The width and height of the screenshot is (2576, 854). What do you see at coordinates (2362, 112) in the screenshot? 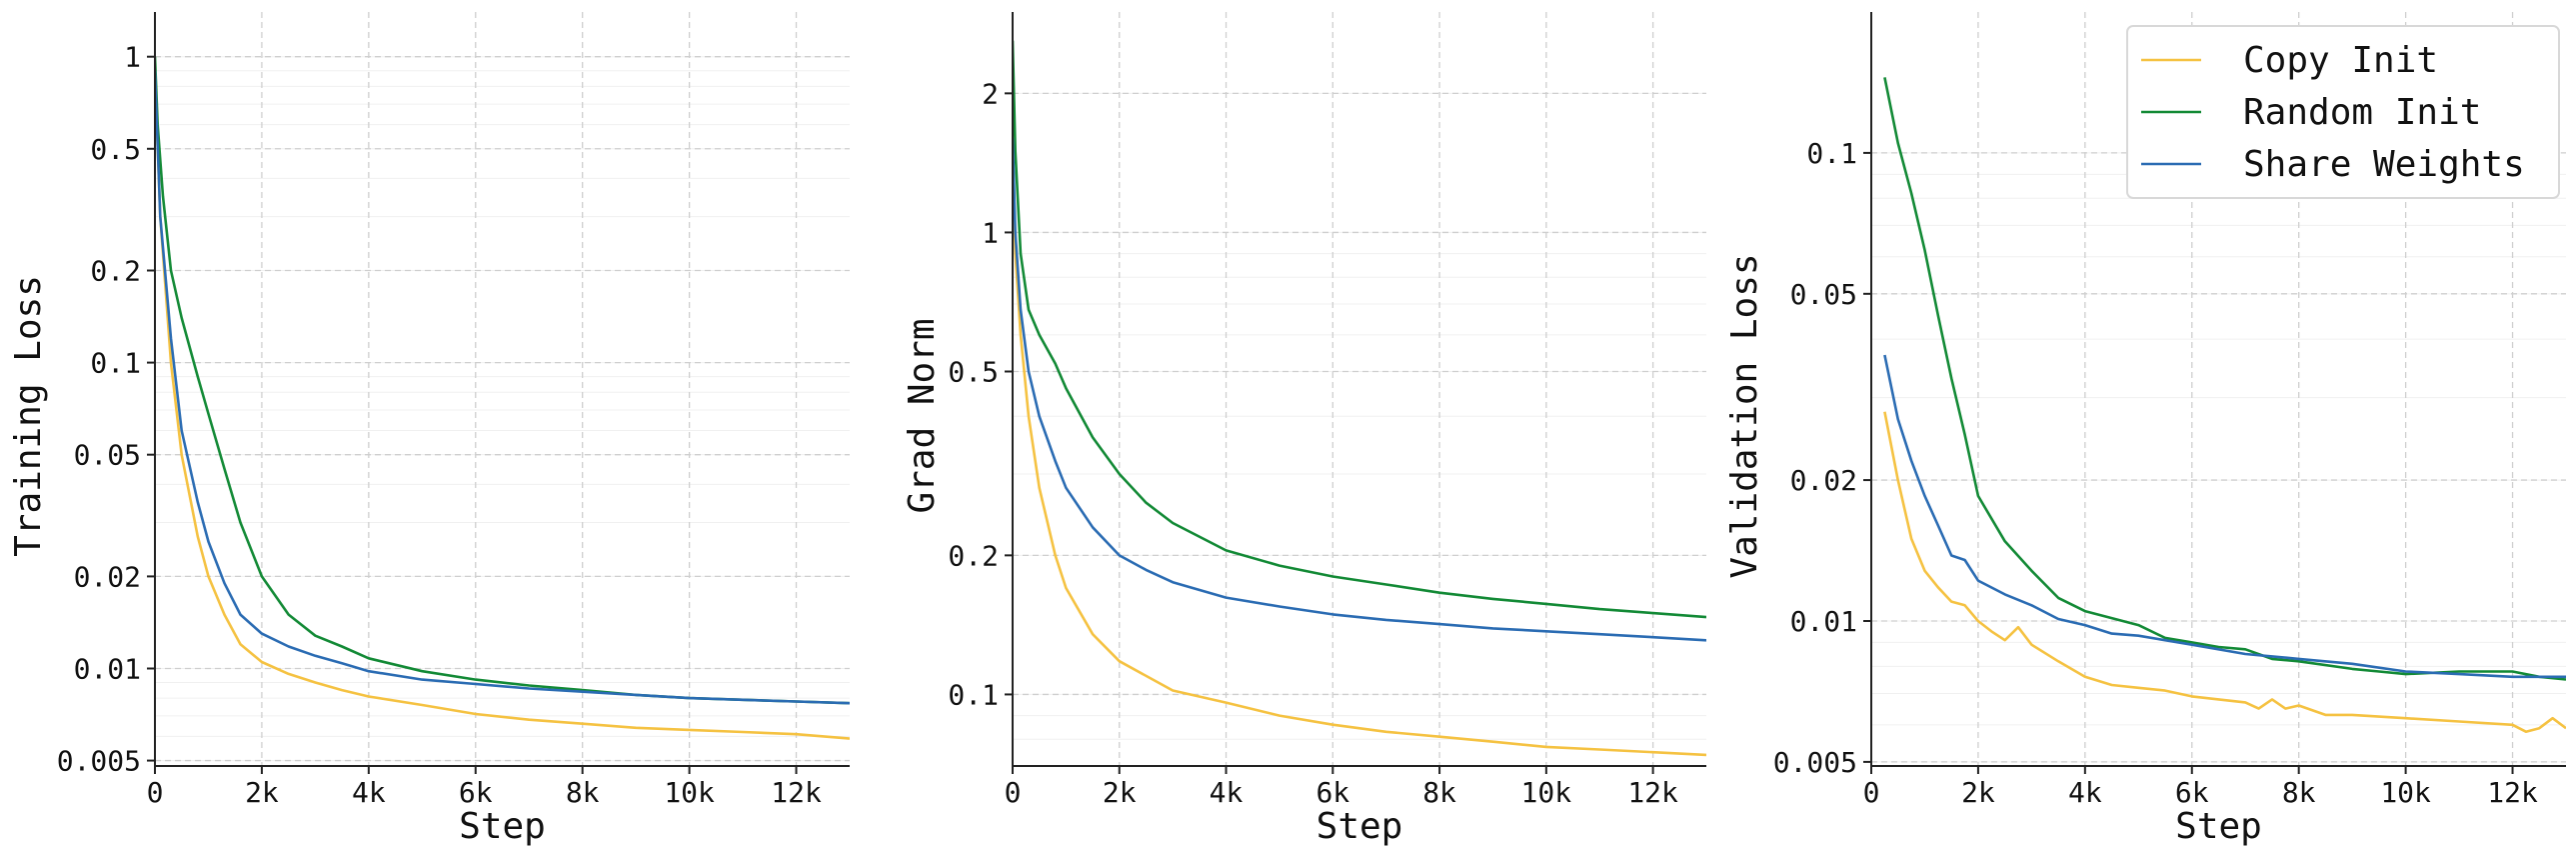
I see `legend-entry: Random Init` at bounding box center [2362, 112].